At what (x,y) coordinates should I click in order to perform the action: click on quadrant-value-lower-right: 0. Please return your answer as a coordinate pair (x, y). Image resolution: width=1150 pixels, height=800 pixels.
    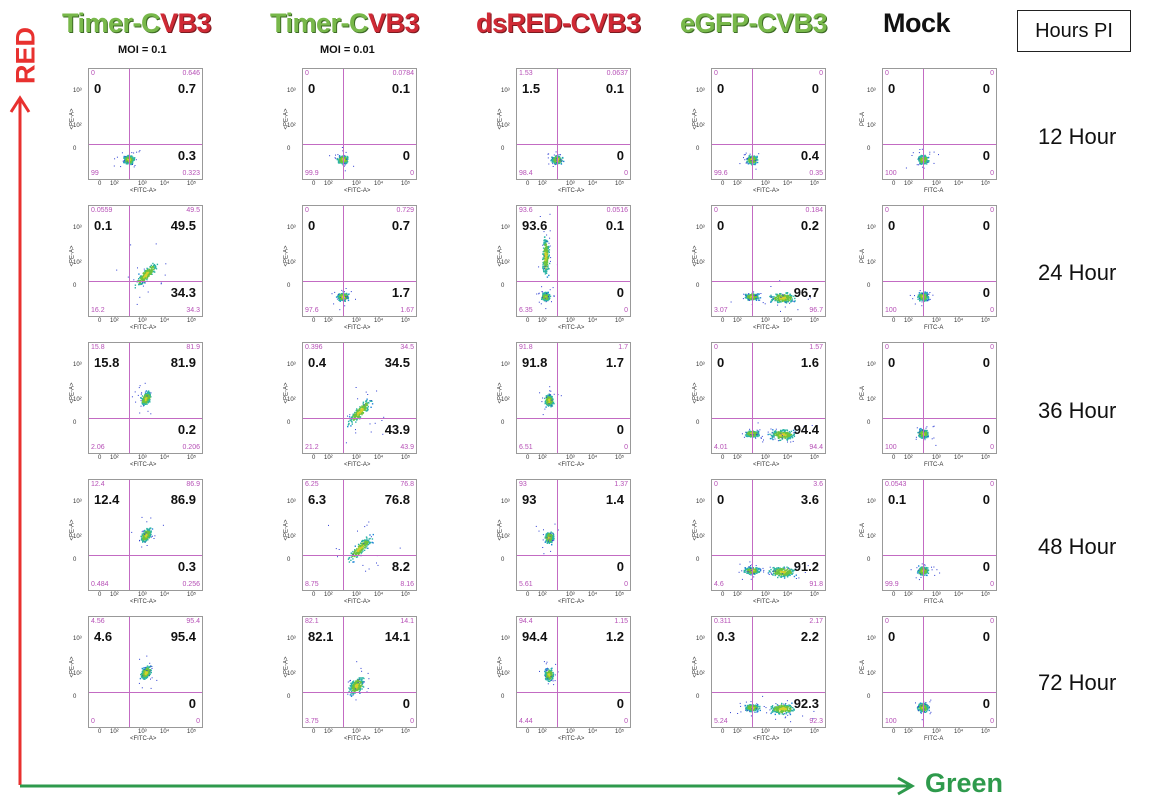
    Looking at the image, I should click on (620, 292).